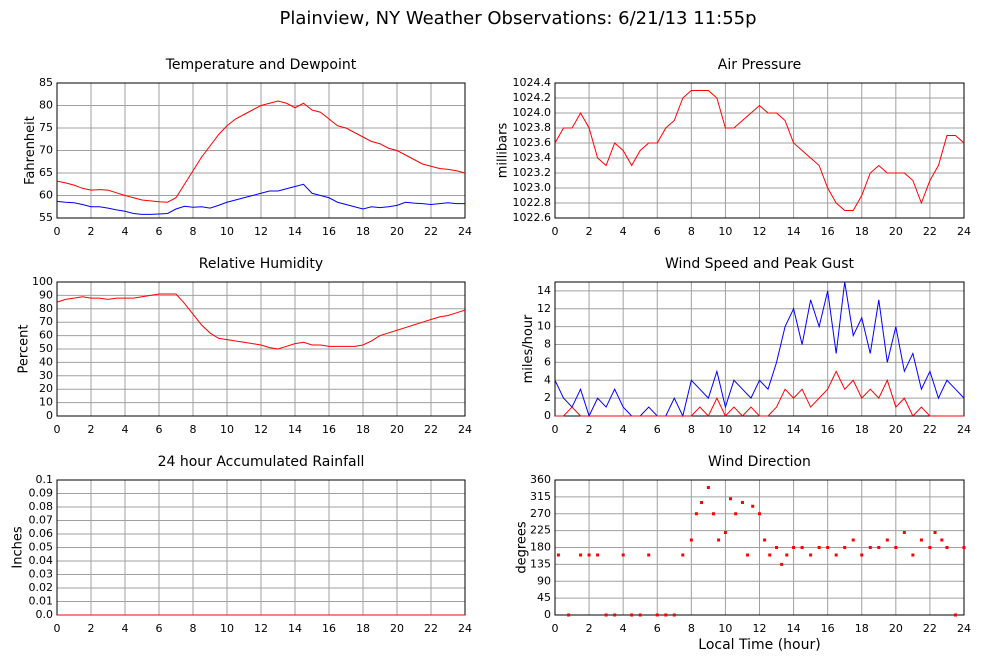  I want to click on y-tick-label: 40, so click(46, 361).